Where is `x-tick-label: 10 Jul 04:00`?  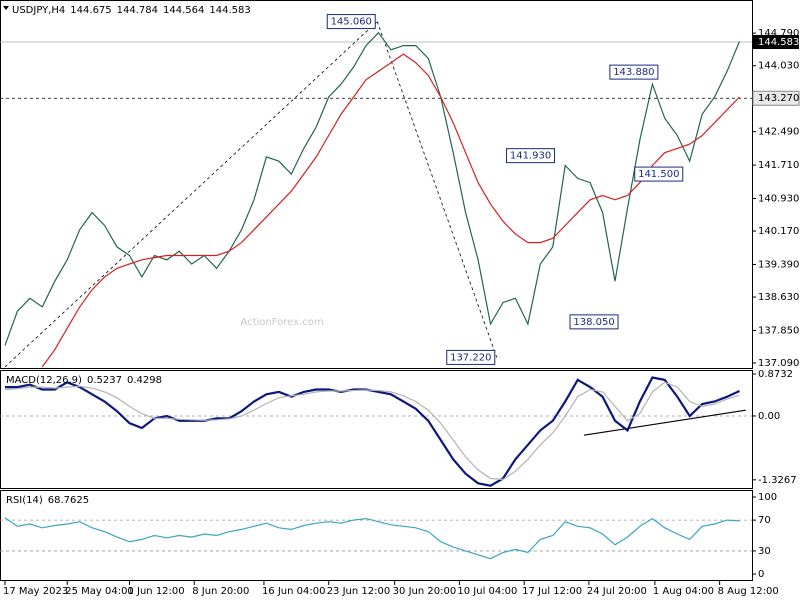 x-tick-label: 10 Jul 04:00 is located at coordinates (487, 591).